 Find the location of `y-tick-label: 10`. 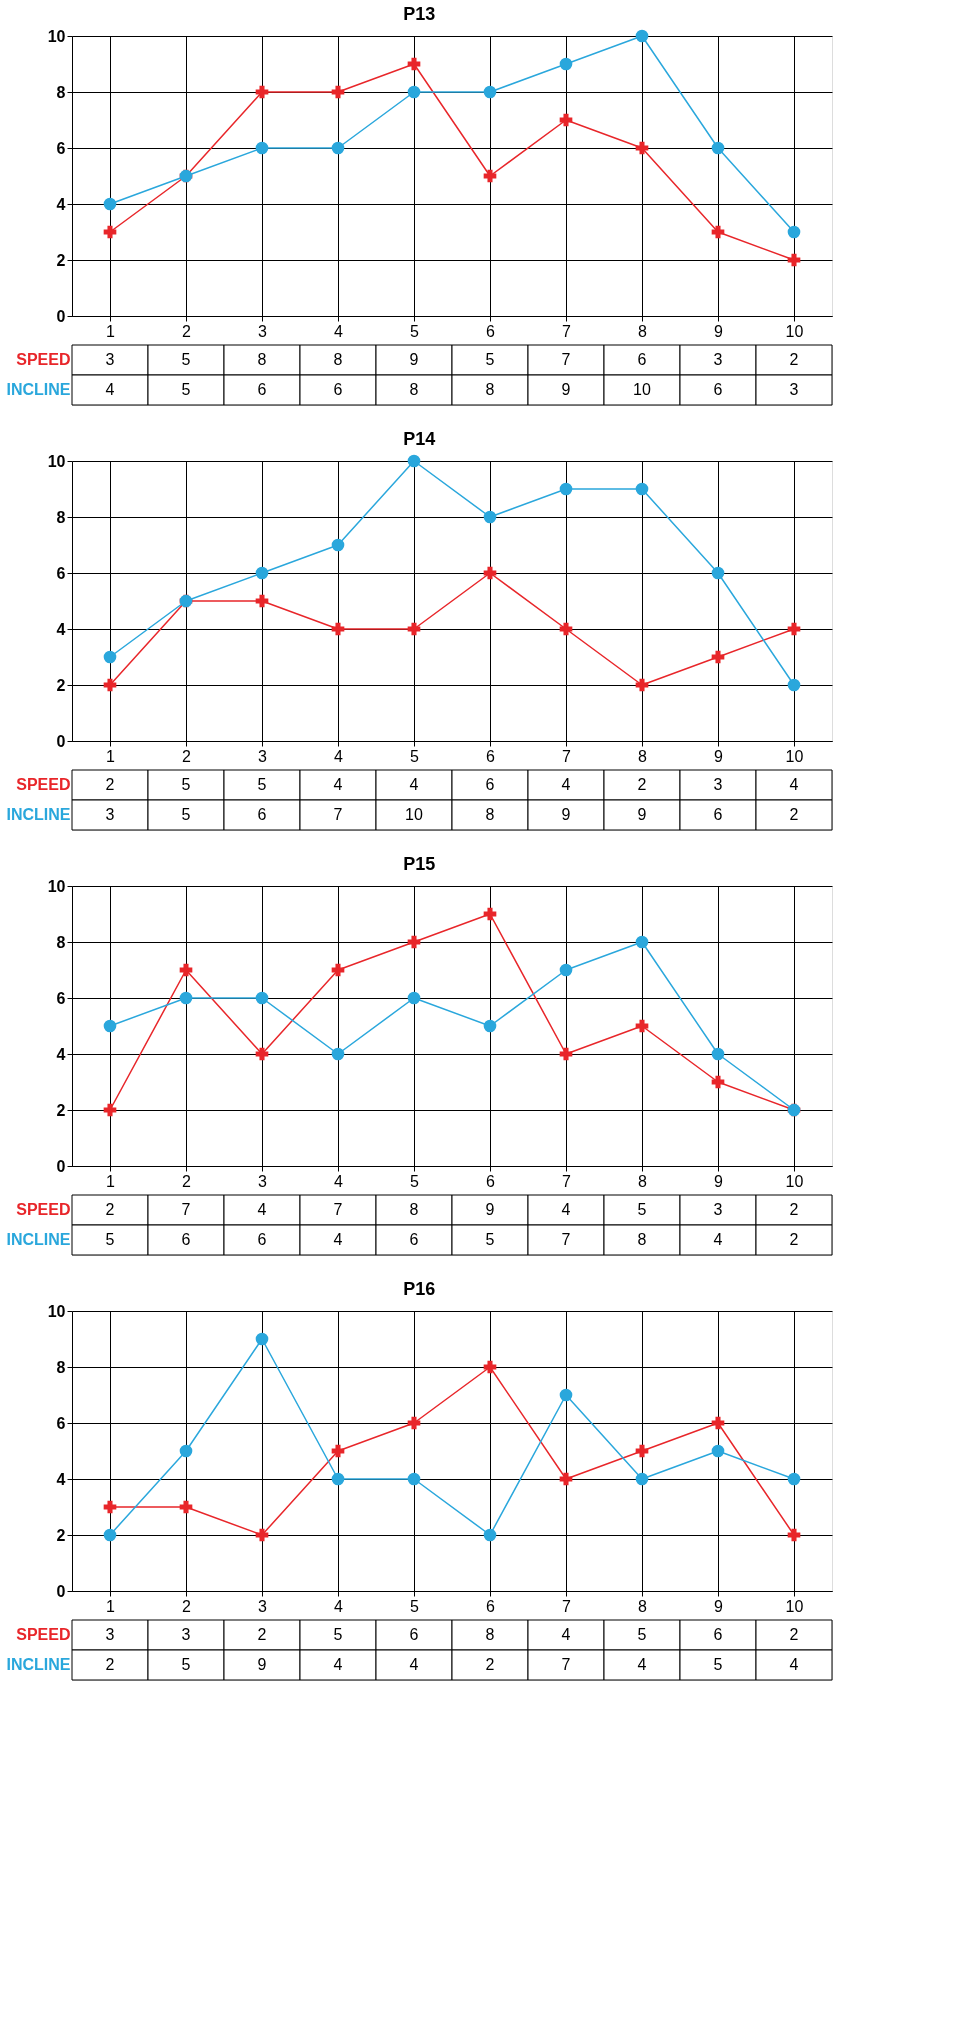

y-tick-label: 10 is located at coordinates (56, 1311).